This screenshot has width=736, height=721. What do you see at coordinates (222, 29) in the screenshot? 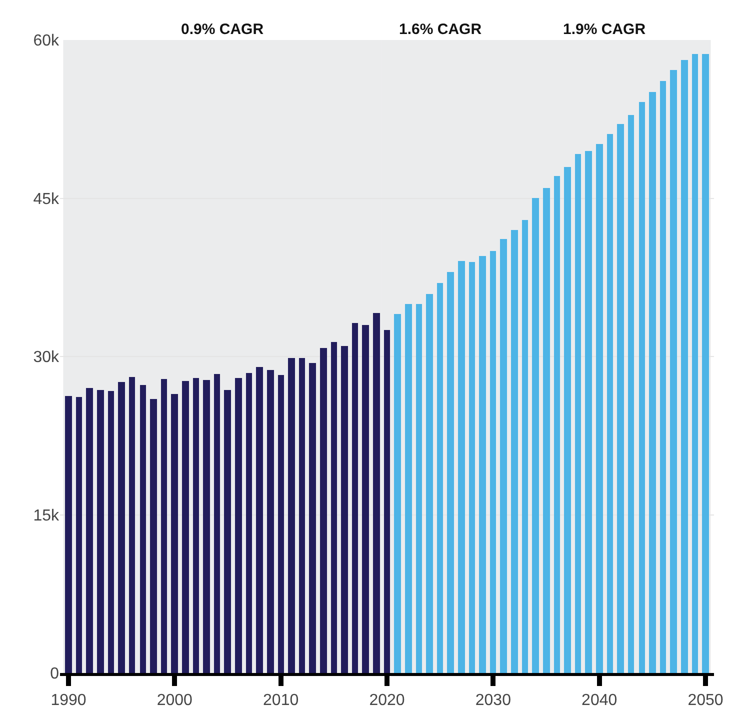
I see `band-label: 0.9% CAGR` at bounding box center [222, 29].